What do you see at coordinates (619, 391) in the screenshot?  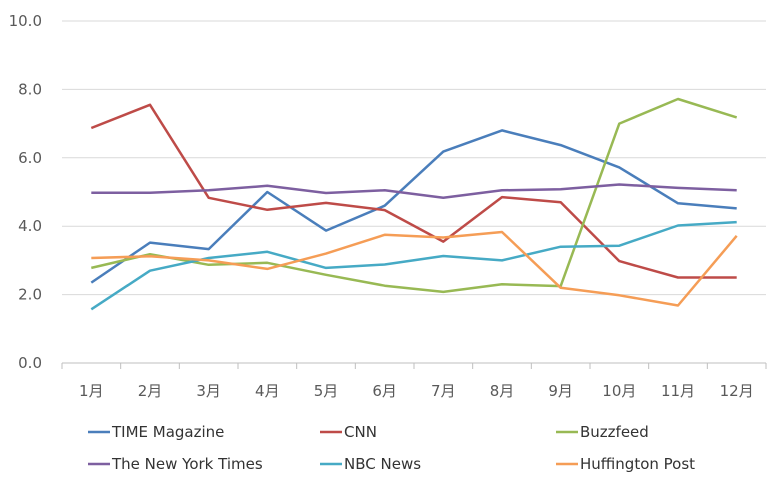 I see `x-tick-label: 10月` at bounding box center [619, 391].